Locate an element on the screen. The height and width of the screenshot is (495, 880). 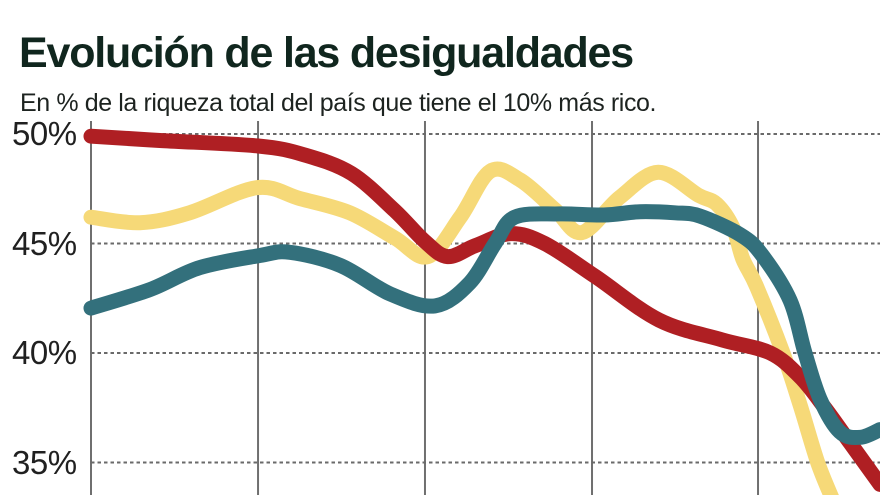
y-axis-tick-label-35: 35% is located at coordinates (44, 462).